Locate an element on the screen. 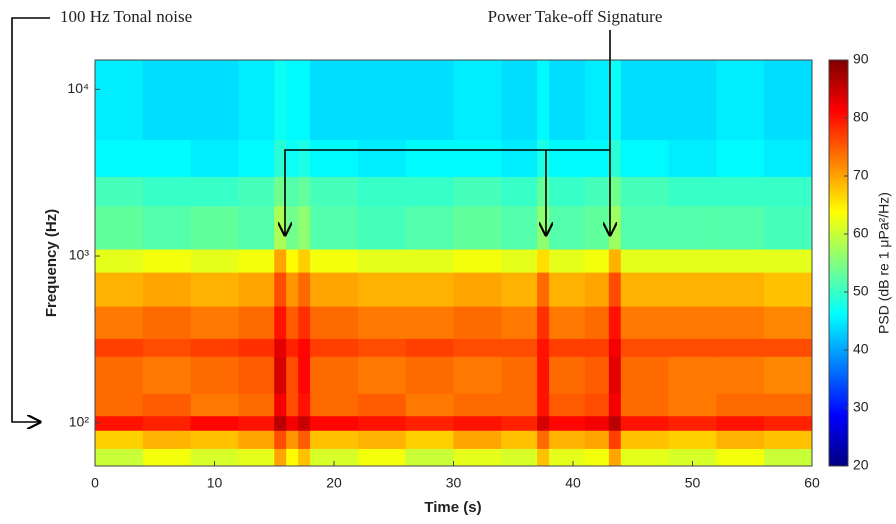 This screenshot has width=896, height=524. colorbar-tick-label: 20 is located at coordinates (861, 465).